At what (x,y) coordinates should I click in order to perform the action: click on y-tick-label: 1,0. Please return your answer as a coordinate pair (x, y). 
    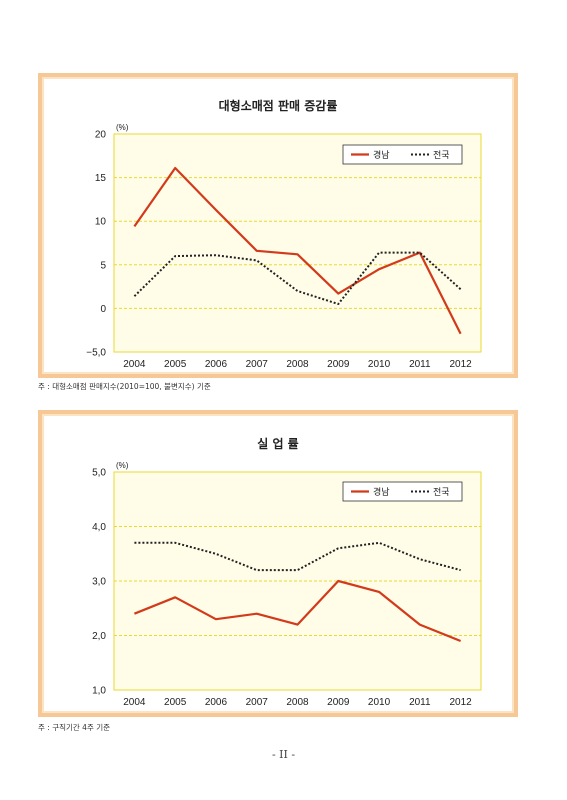
    Looking at the image, I should click on (99, 691).